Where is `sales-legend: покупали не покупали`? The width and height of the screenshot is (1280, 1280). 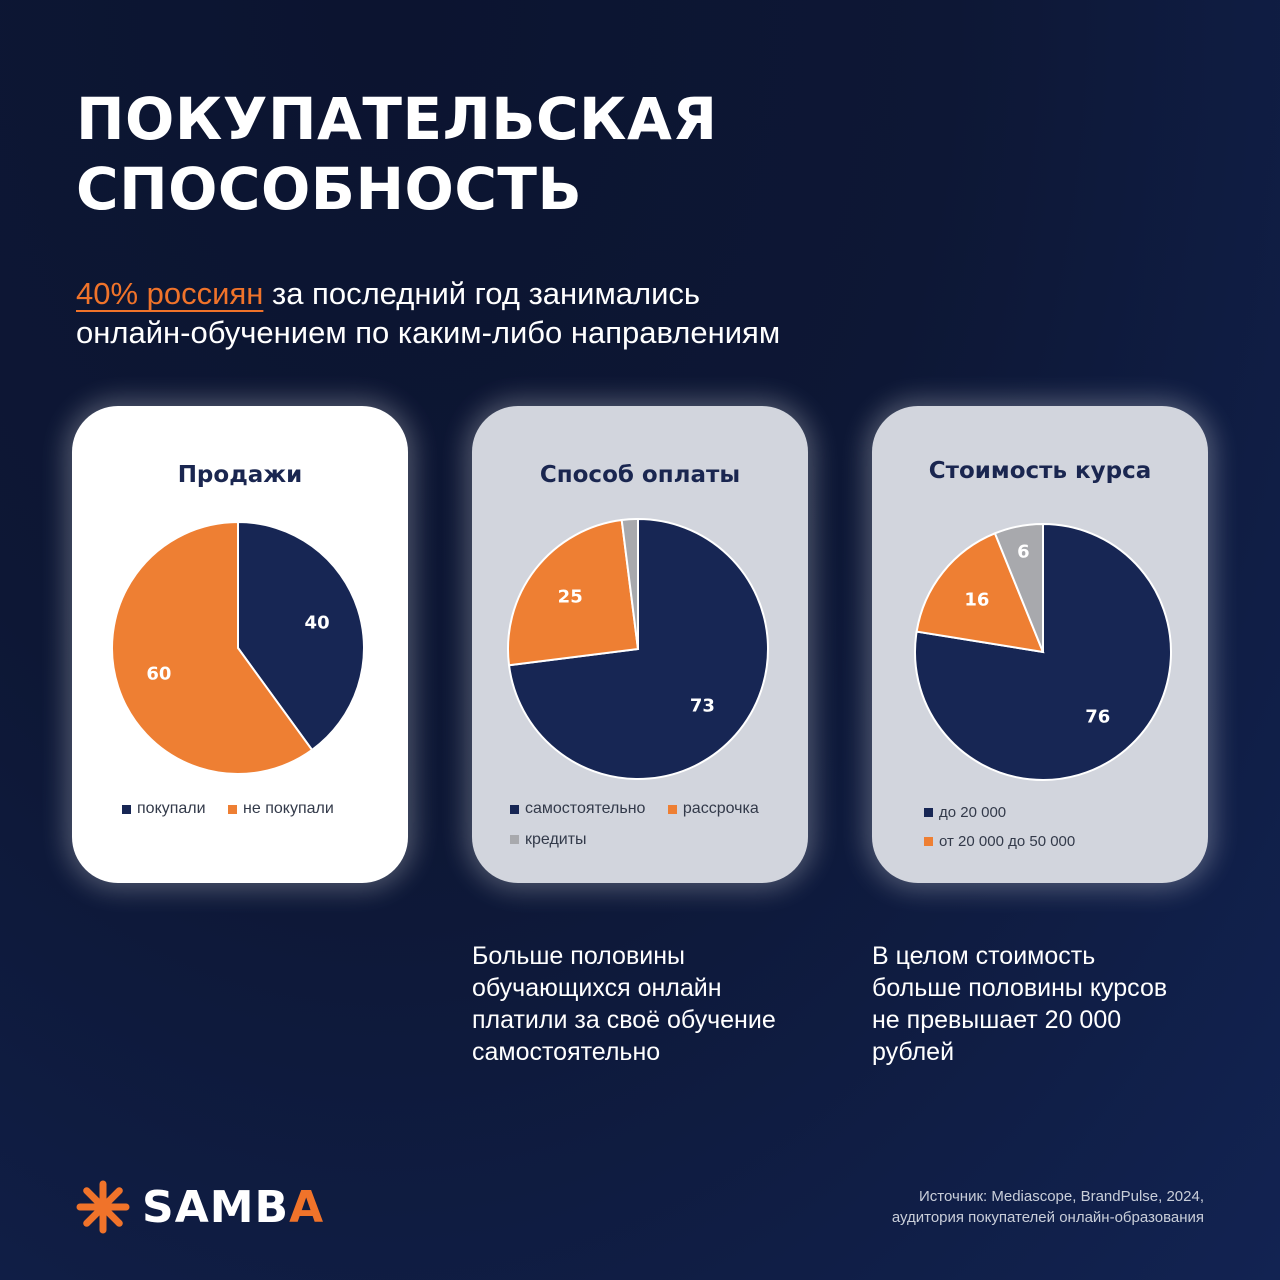
sales-legend: покупали не покупали is located at coordinates (237, 809).